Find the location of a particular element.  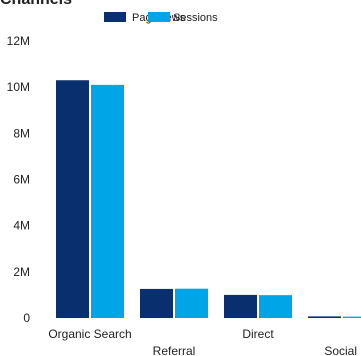

legend-label-sessions: Sessions is located at coordinates (195, 18).